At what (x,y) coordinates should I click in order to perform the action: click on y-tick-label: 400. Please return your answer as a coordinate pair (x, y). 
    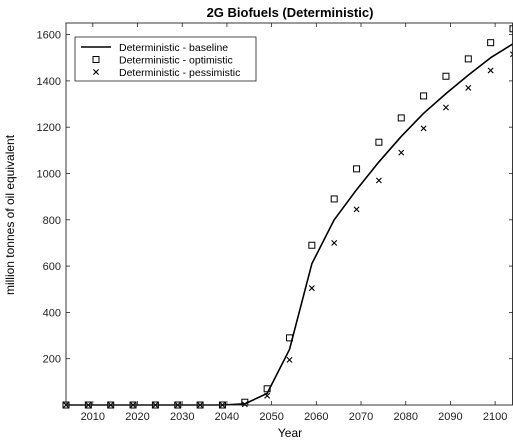
    Looking at the image, I should click on (52, 313).